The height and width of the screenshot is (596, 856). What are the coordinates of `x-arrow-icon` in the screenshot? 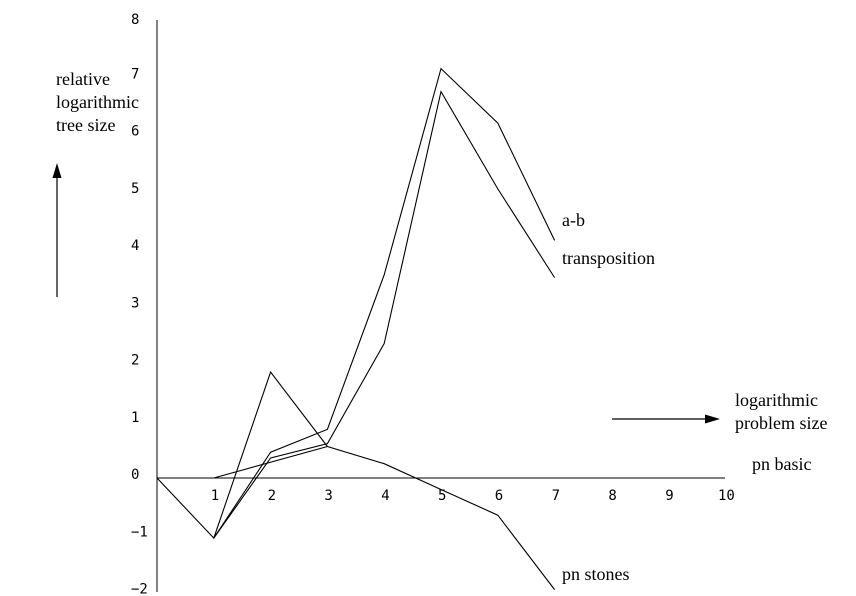 It's located at (666, 419).